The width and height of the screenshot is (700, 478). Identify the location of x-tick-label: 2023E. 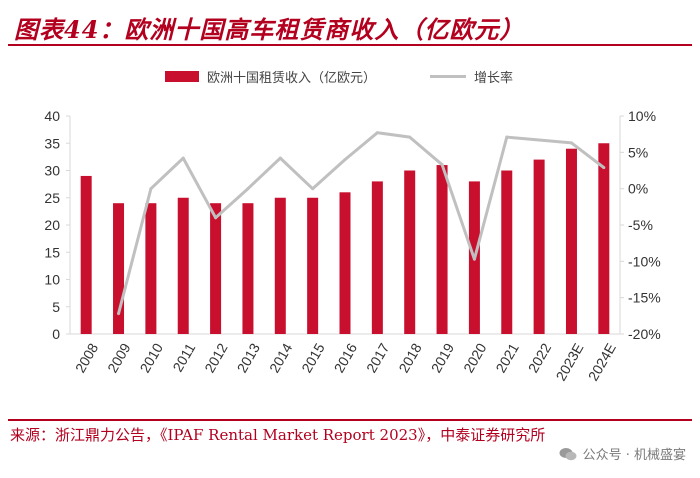
(569, 361).